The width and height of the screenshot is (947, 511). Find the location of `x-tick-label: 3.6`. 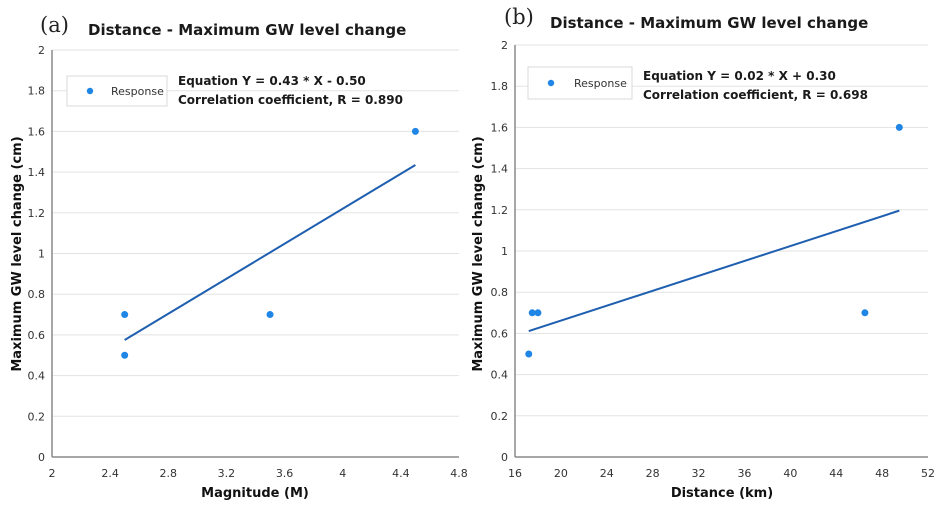

x-tick-label: 3.6 is located at coordinates (285, 473).